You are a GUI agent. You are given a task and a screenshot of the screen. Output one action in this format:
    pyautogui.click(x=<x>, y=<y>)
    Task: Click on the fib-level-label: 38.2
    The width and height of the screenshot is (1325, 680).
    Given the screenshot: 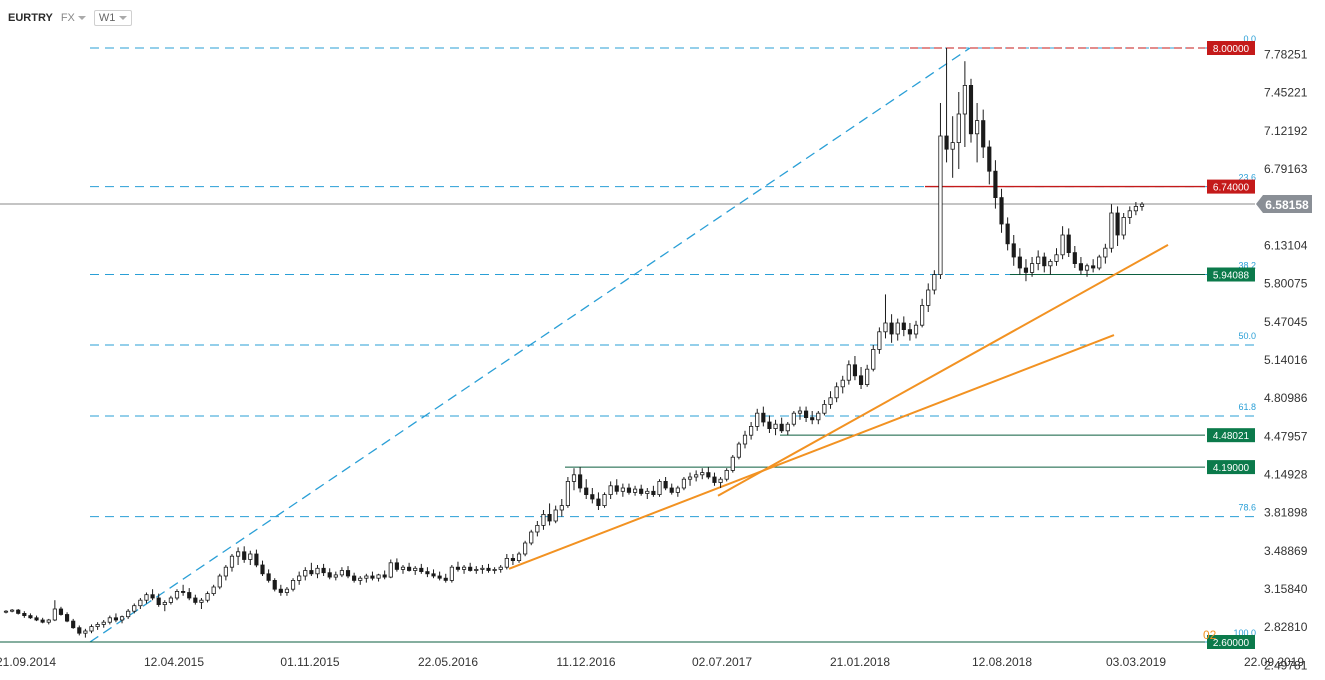 What is the action you would take?
    pyautogui.click(x=1247, y=266)
    